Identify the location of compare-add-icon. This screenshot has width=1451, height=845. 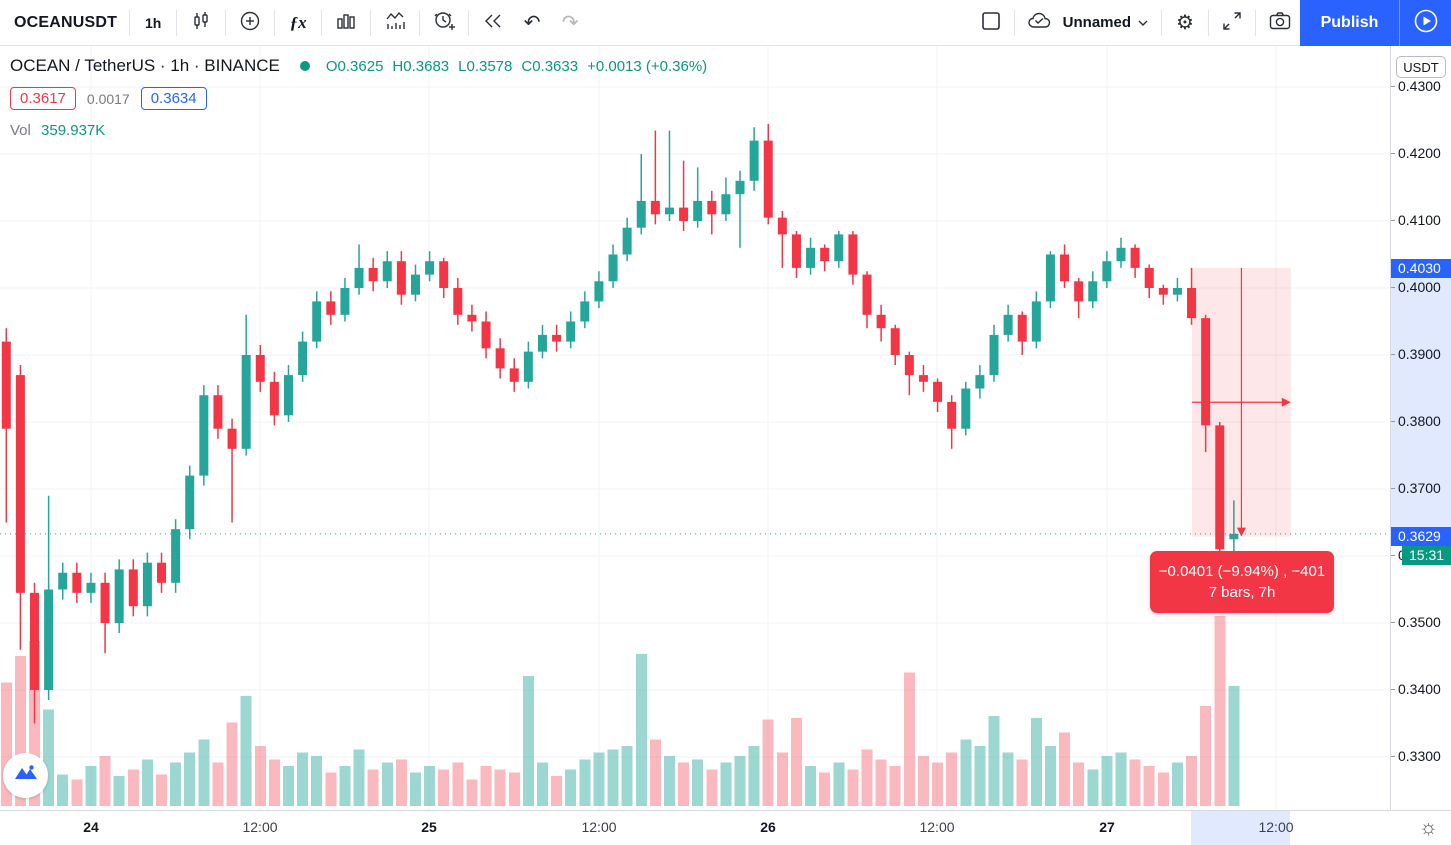
(250, 22).